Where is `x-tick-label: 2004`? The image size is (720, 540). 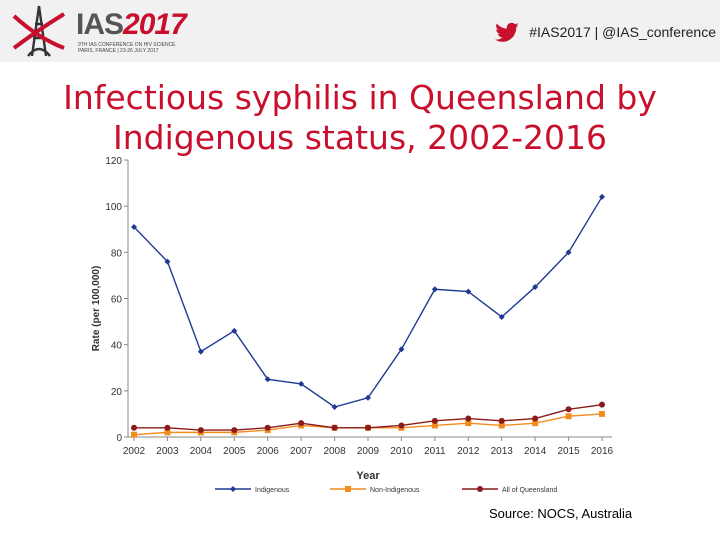
x-tick-label: 2004 is located at coordinates (201, 451).